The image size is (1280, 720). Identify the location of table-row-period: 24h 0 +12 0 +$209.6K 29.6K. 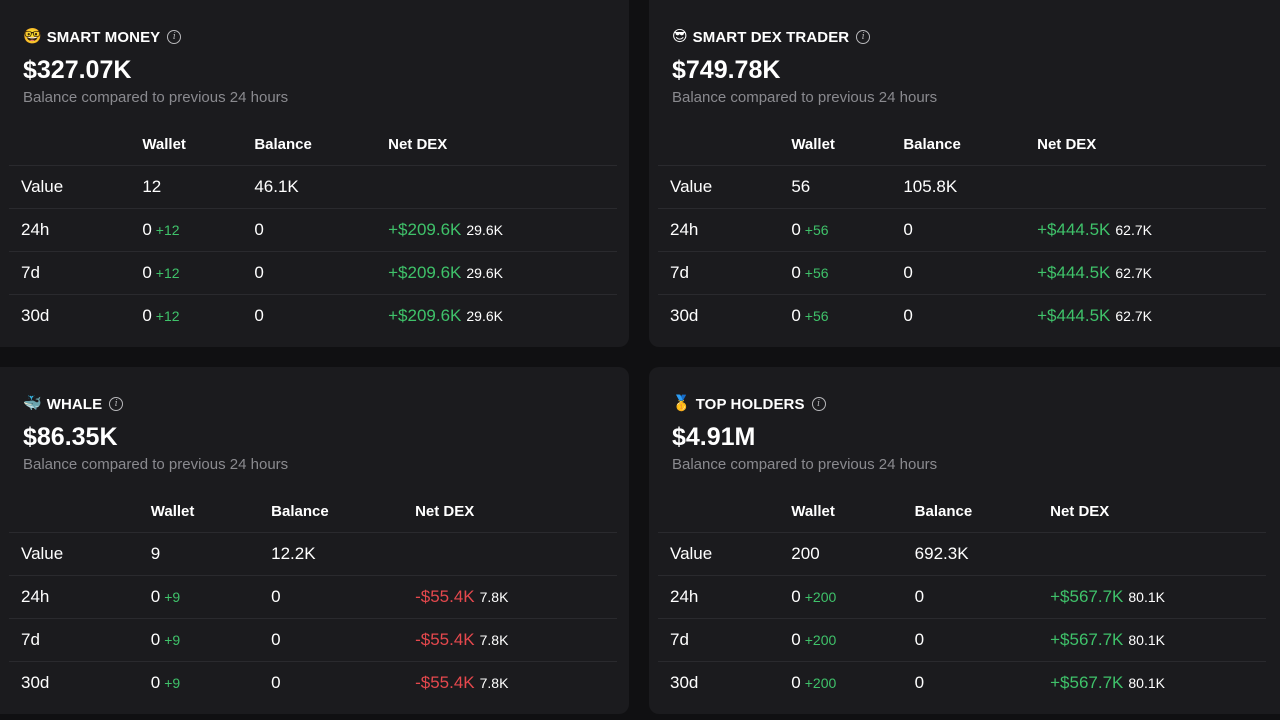
(313, 230).